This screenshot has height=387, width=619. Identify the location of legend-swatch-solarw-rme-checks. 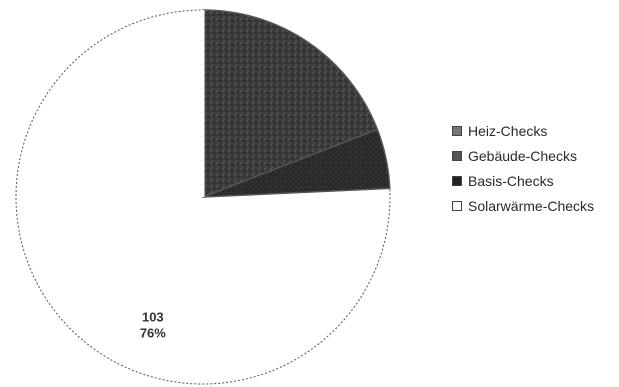
(457, 205).